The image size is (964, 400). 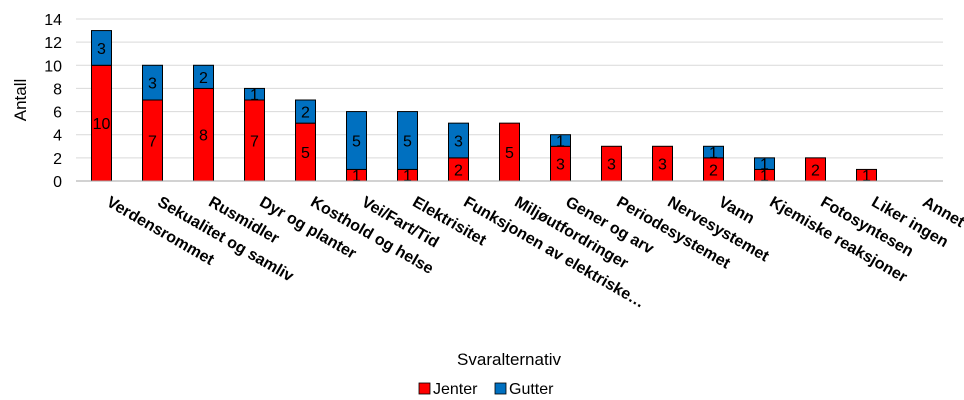 I want to click on data-label-gutter-2: 2, so click(x=203, y=78).